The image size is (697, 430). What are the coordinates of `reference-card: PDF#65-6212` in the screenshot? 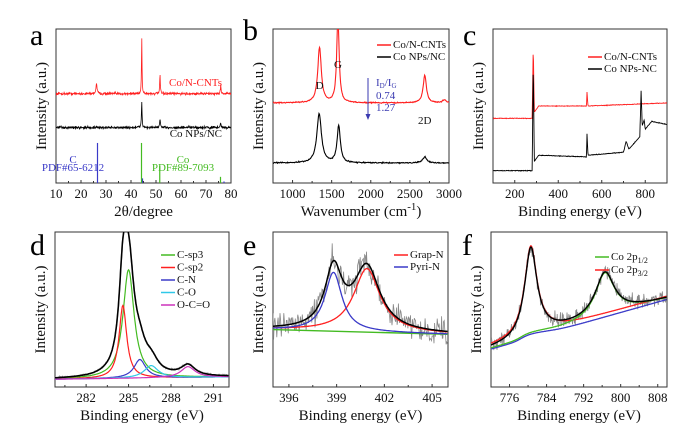 It's located at (73, 168).